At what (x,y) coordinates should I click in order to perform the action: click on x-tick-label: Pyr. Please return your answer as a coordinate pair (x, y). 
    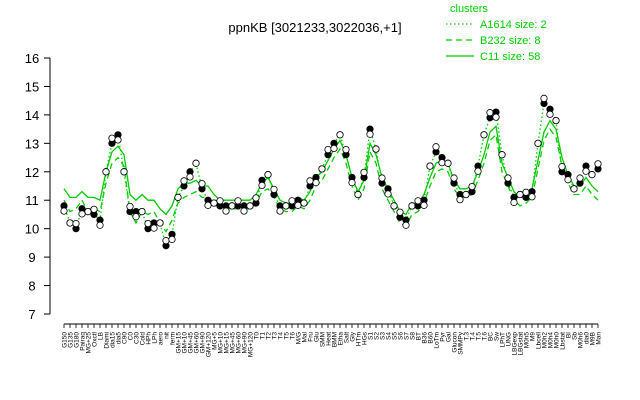
    Looking at the image, I should click on (443, 336).